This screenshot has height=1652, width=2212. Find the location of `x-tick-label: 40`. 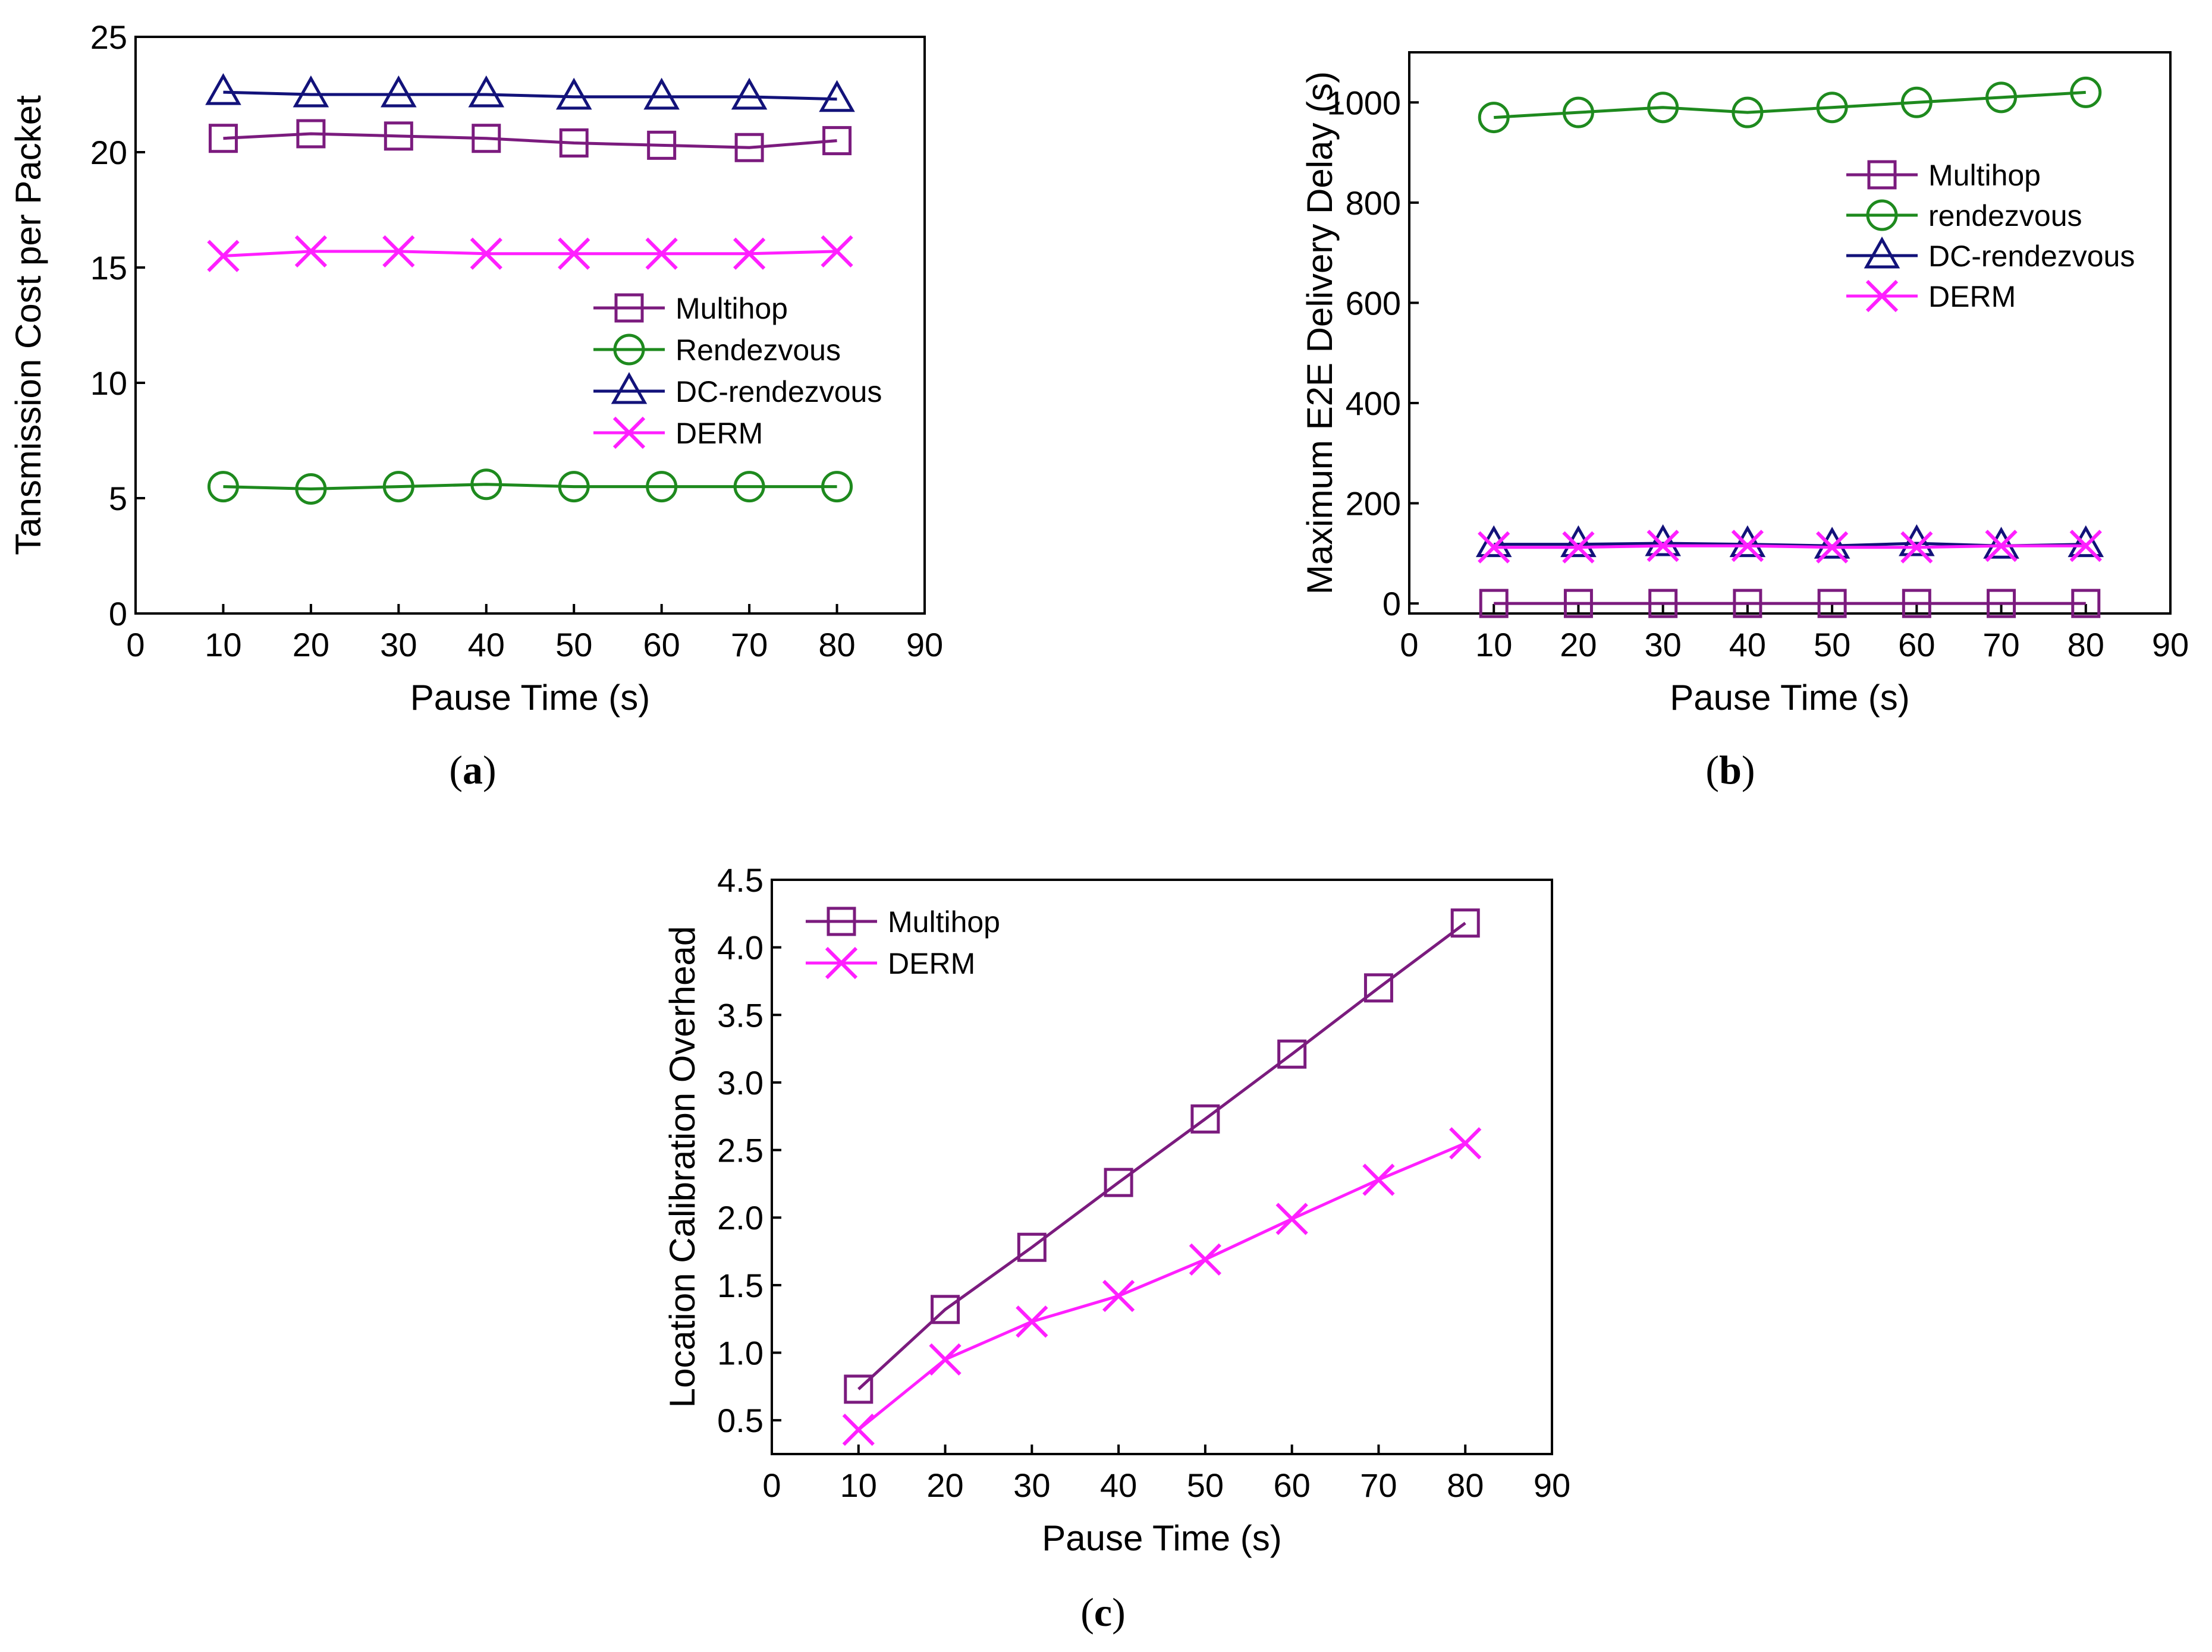

x-tick-label: 40 is located at coordinates (1748, 644).